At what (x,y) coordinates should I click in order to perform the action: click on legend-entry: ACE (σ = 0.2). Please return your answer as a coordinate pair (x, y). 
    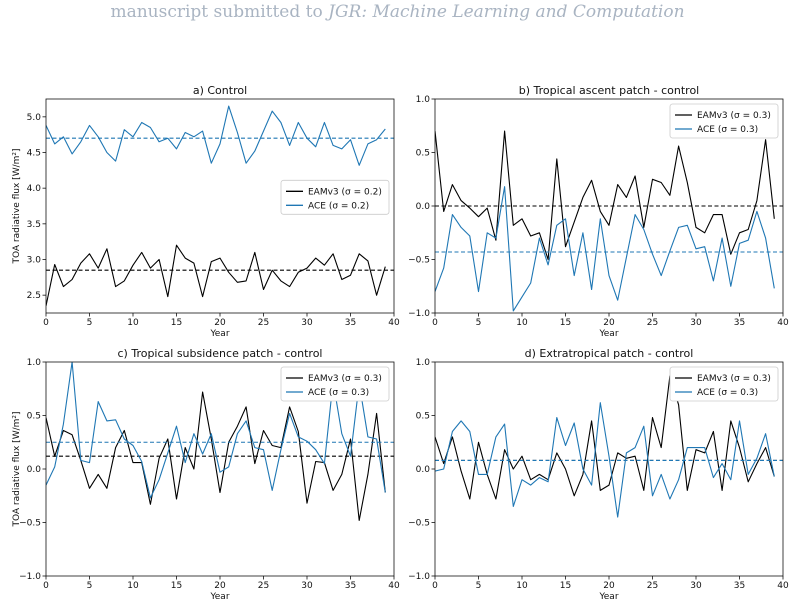
    Looking at the image, I should click on (338, 206).